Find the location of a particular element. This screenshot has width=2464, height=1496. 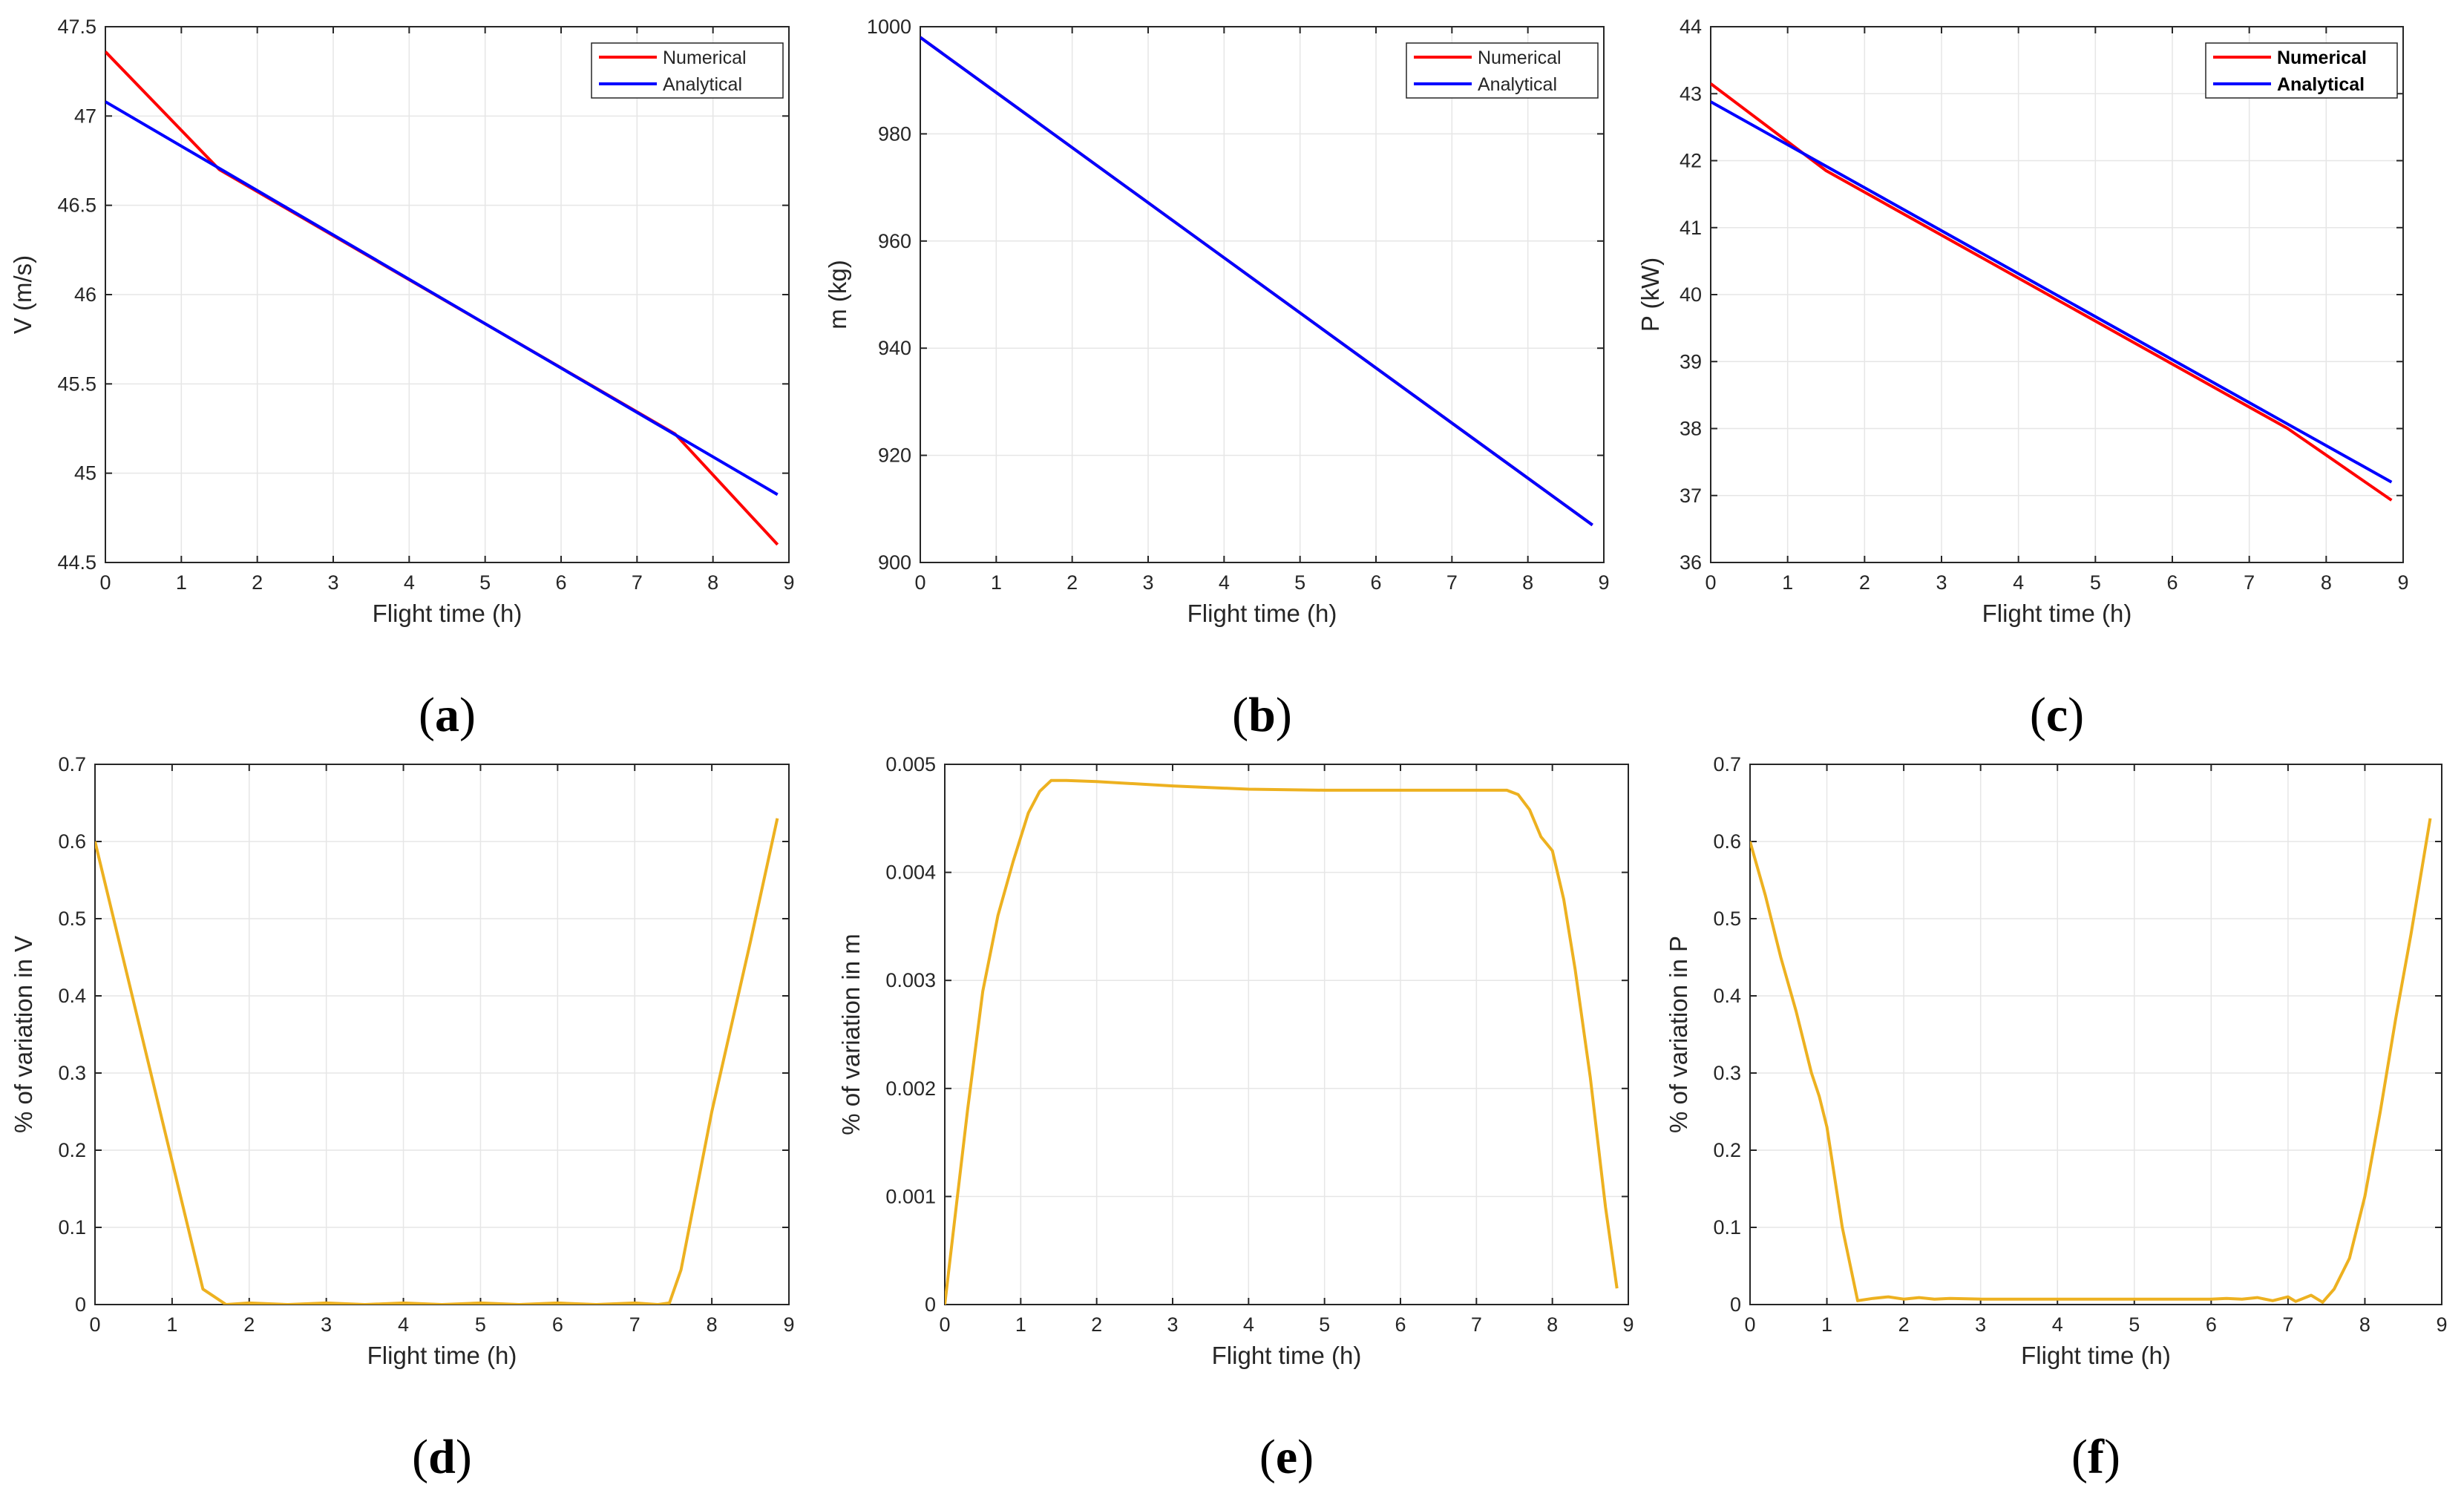

legend-box is located at coordinates (2301, 71).